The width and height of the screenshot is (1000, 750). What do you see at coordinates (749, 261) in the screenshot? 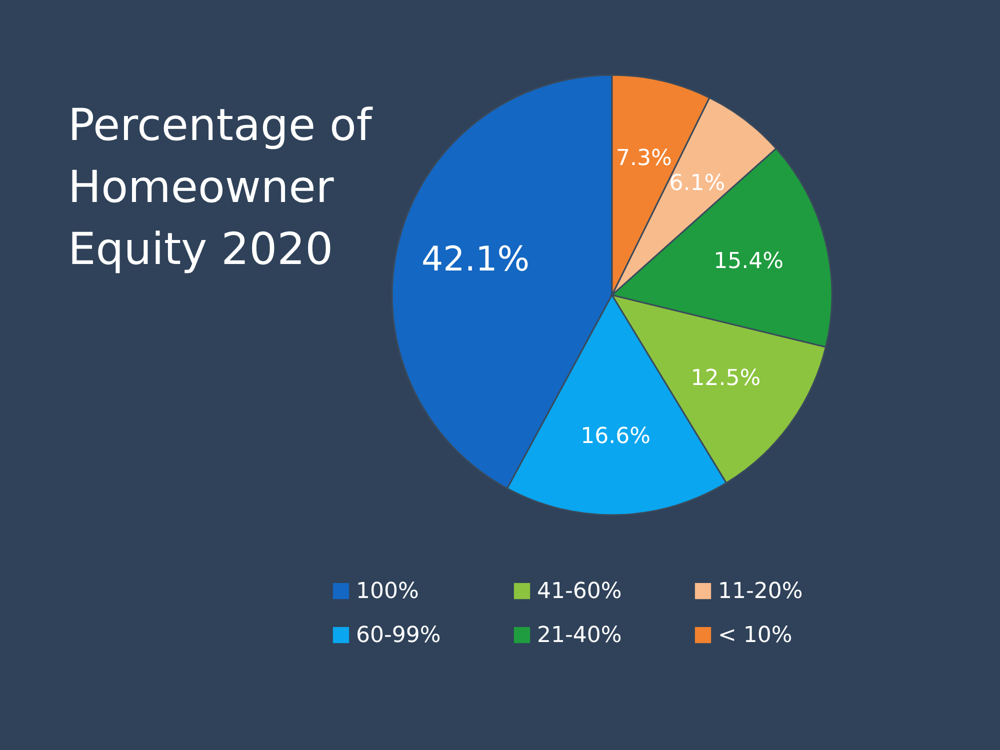
I see `data-label: 15.4%` at bounding box center [749, 261].